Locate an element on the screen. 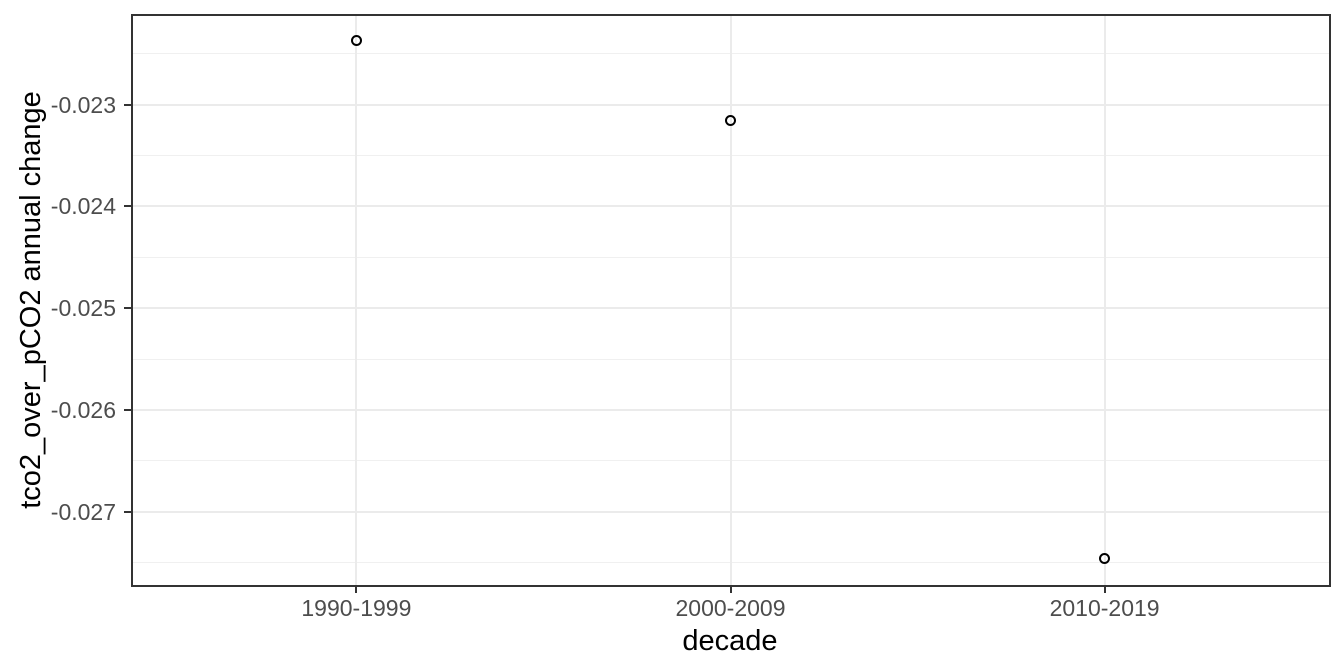 The height and width of the screenshot is (672, 1344). y-tick-label: -0.025 is located at coordinates (83, 308).